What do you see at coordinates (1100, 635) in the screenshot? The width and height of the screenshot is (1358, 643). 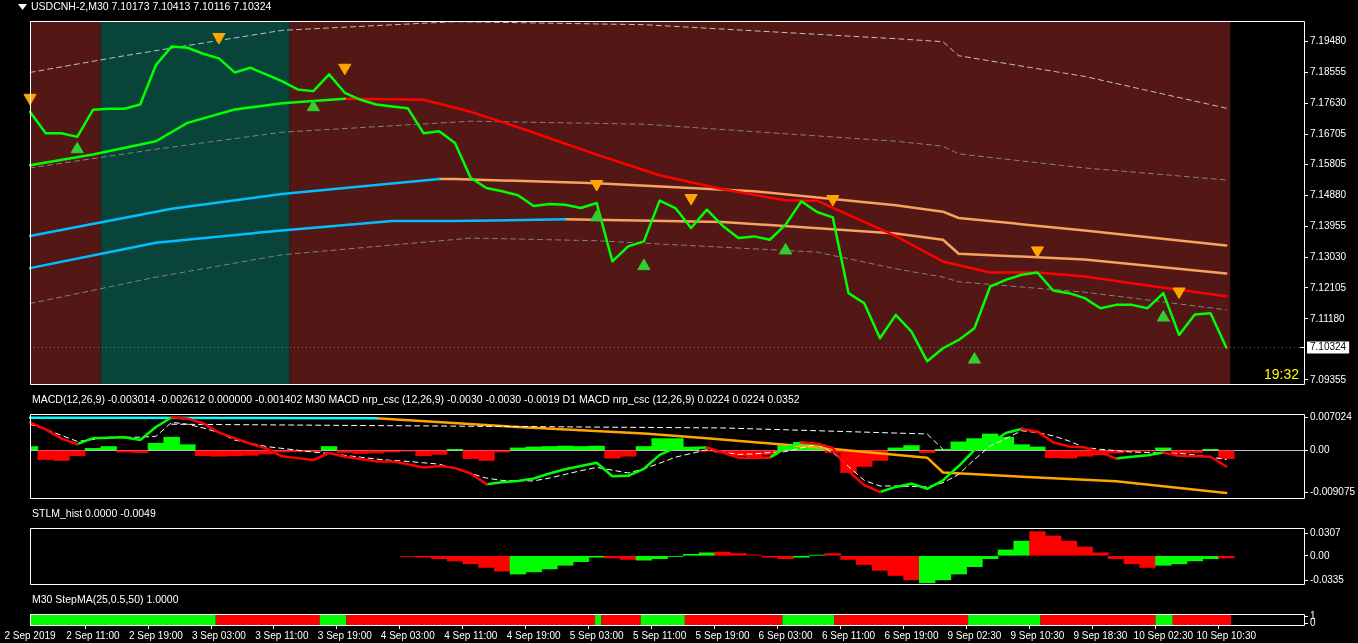 I see `x-tick-label: 9 Sep 18:30` at bounding box center [1100, 635].